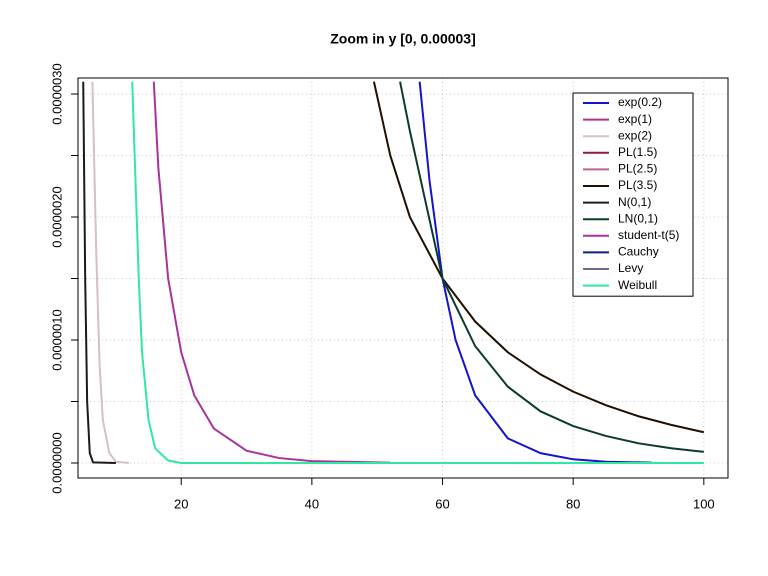  What do you see at coordinates (403, 39) in the screenshot?
I see `chart-title: Zoom in y [0, 0.00003]` at bounding box center [403, 39].